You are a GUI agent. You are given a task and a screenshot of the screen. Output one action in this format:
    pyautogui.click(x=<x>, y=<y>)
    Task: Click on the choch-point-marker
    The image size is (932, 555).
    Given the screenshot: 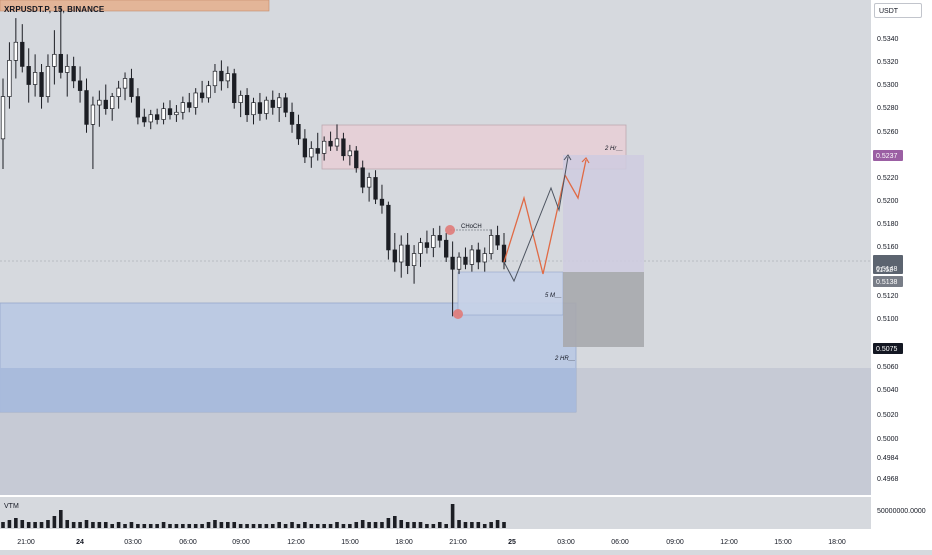 What is the action you would take?
    pyautogui.click(x=450, y=230)
    